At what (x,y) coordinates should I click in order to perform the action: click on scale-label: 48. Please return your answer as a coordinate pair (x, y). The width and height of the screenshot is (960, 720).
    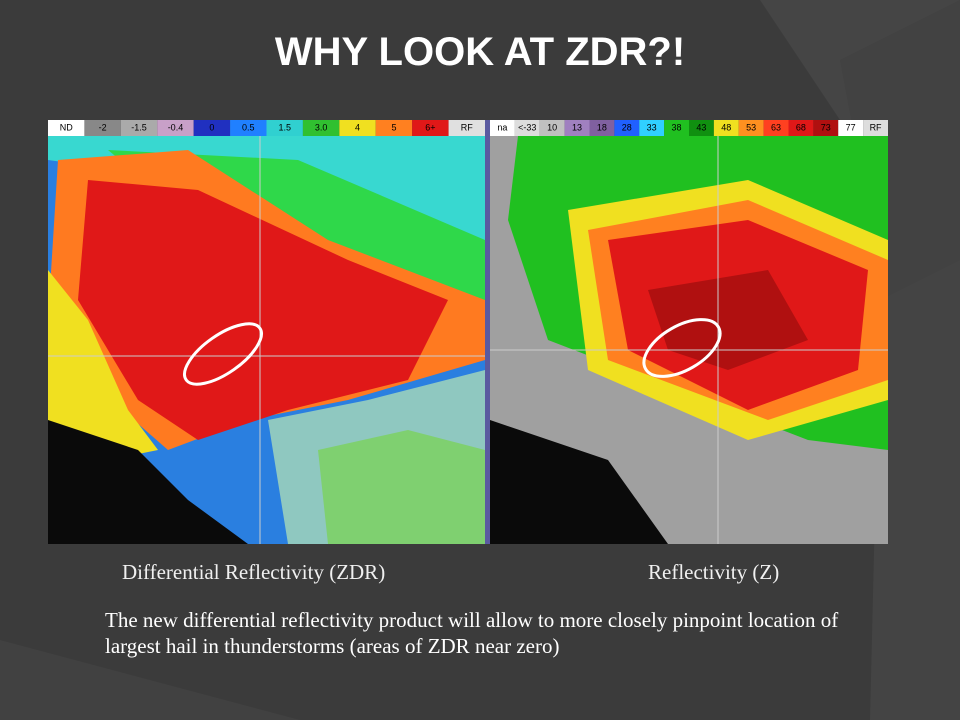
    Looking at the image, I should click on (726, 127).